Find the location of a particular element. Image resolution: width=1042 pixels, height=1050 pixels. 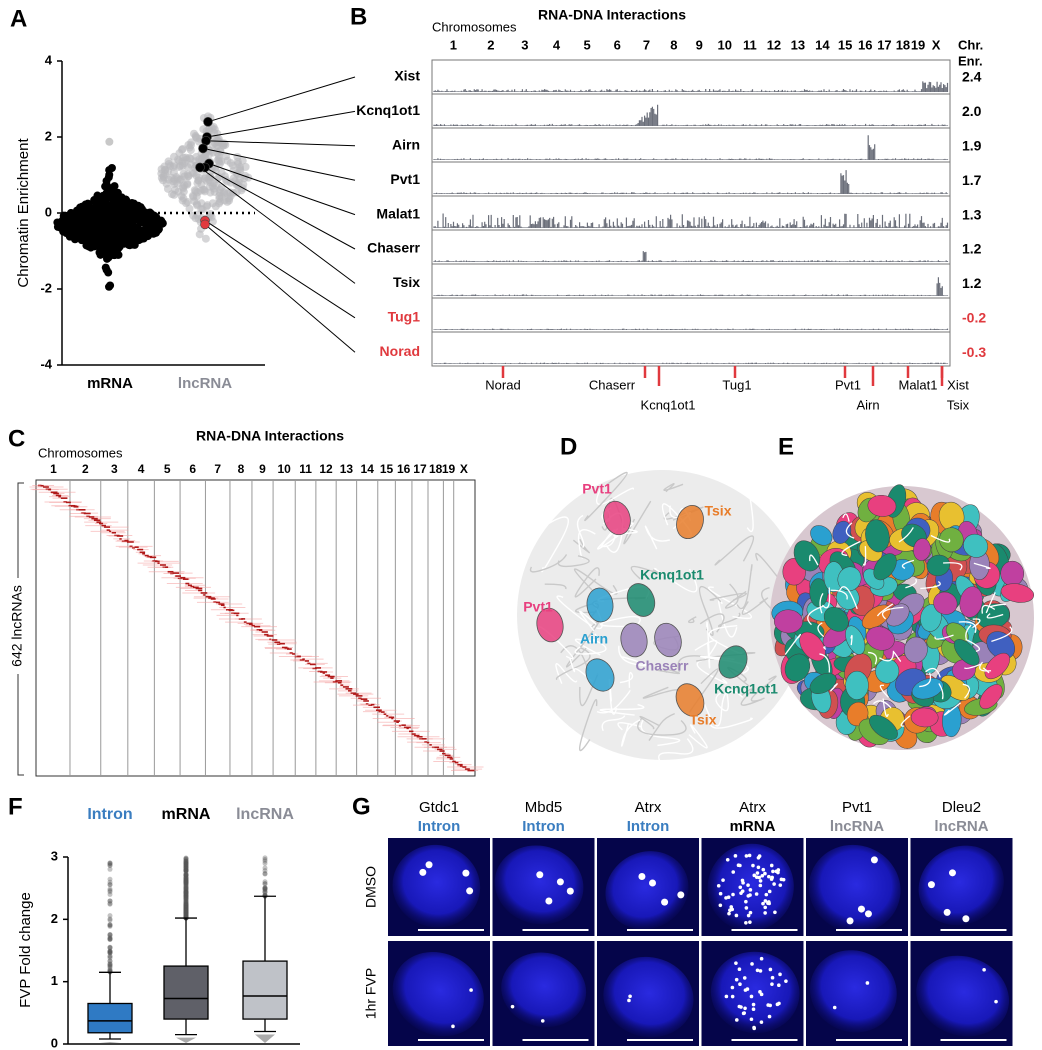

chromosome-label: 11 is located at coordinates (750, 44).